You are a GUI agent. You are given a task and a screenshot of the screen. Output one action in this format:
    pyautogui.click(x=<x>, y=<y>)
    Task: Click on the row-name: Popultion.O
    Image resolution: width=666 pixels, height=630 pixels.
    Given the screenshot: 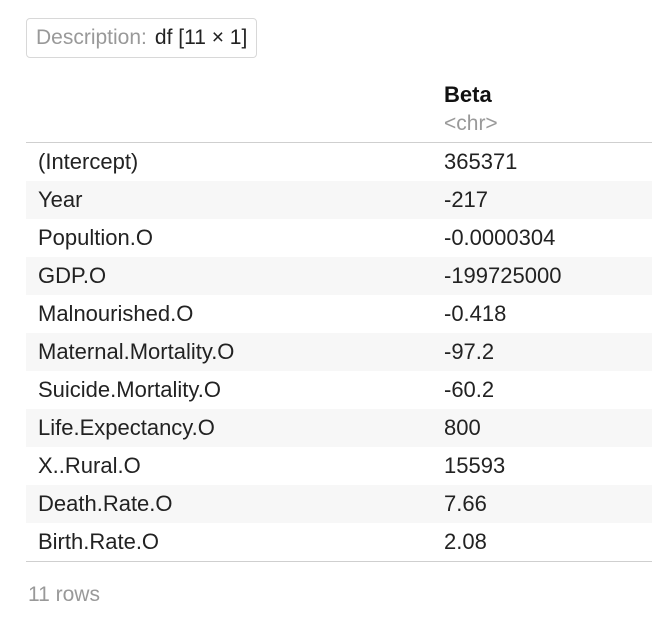 What is the action you would take?
    pyautogui.click(x=95, y=237)
    